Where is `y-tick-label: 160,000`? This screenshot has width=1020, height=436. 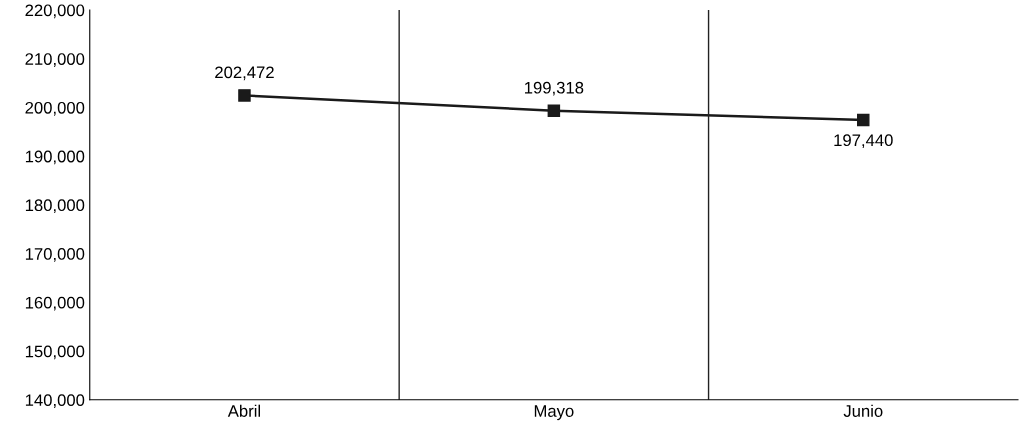
y-tick-label: 160,000 is located at coordinates (55, 303).